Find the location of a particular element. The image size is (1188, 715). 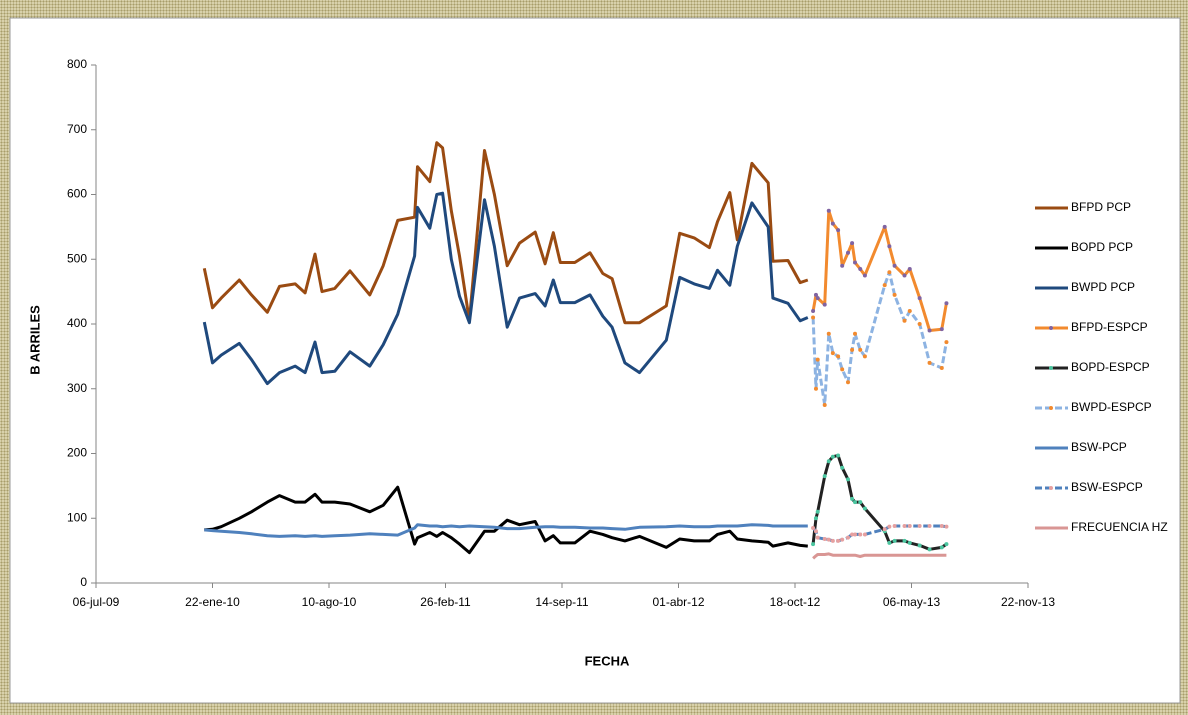

legend-label: BFPD-ESPCP is located at coordinates (1109, 327).